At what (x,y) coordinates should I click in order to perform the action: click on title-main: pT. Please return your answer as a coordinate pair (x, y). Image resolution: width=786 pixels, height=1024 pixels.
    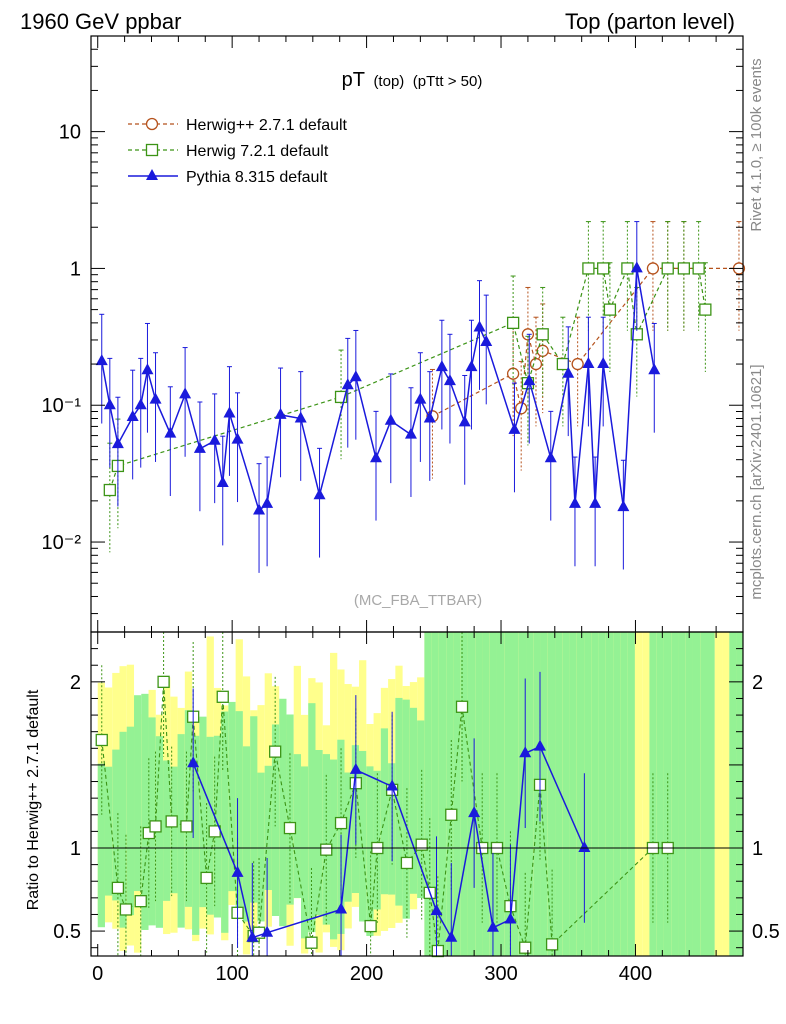
    Looking at the image, I should click on (353, 80).